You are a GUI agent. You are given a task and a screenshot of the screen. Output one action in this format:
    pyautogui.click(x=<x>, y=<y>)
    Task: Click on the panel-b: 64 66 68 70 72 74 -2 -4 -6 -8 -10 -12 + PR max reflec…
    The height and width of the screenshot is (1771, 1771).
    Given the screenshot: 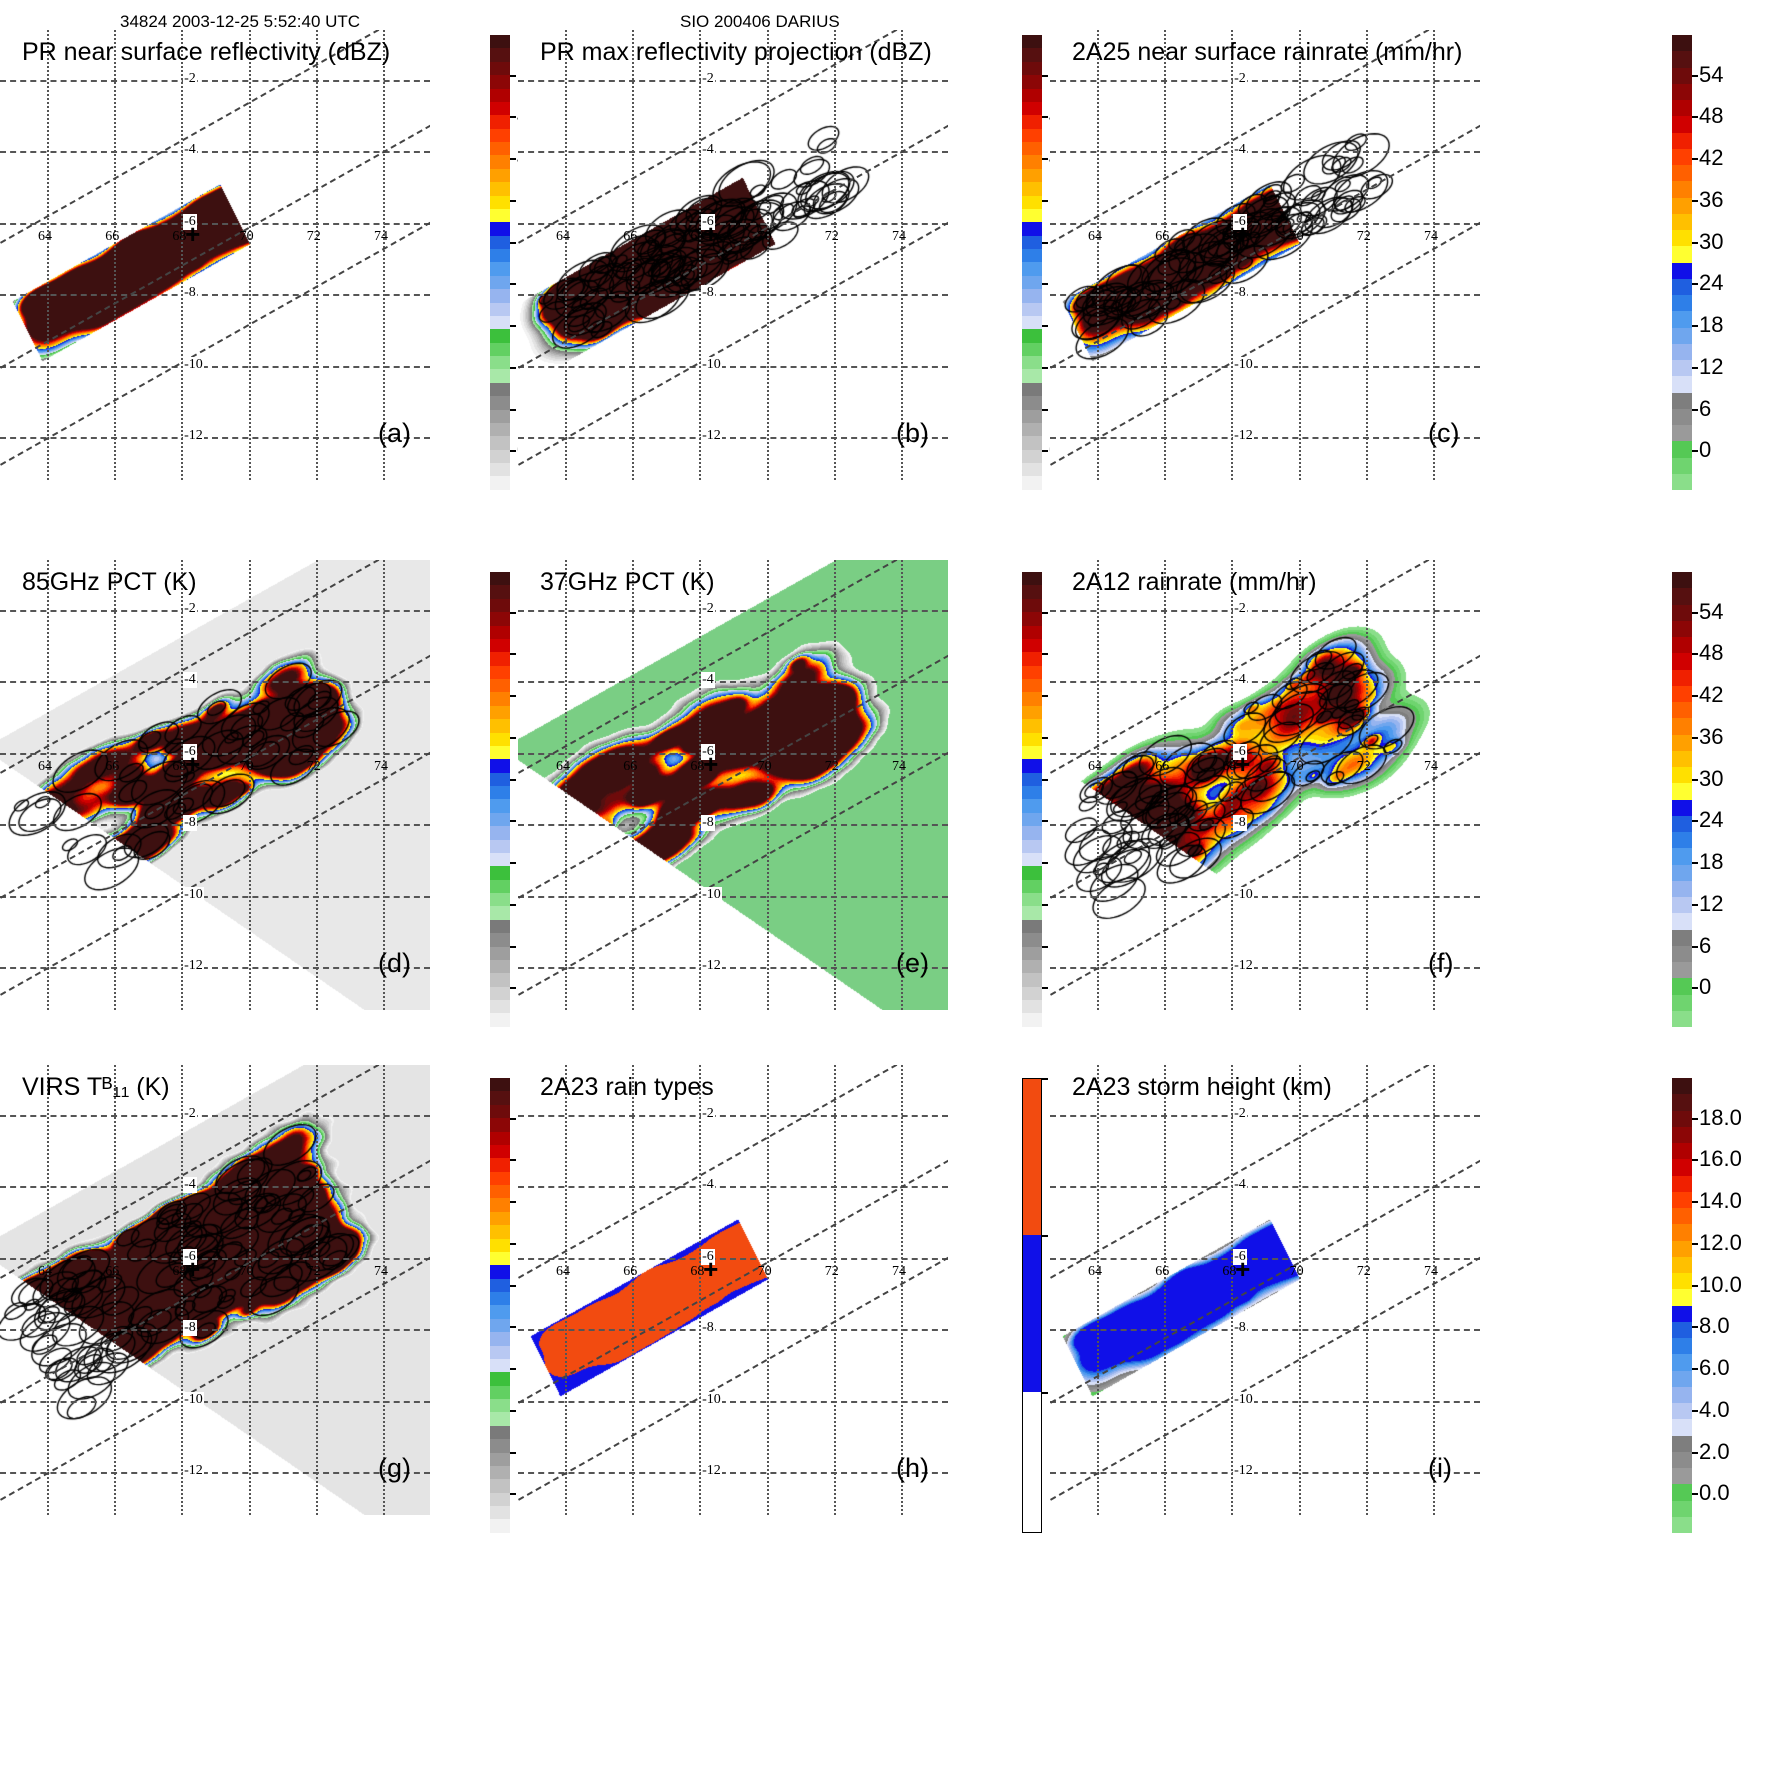 What is the action you would take?
    pyautogui.click(x=733, y=255)
    